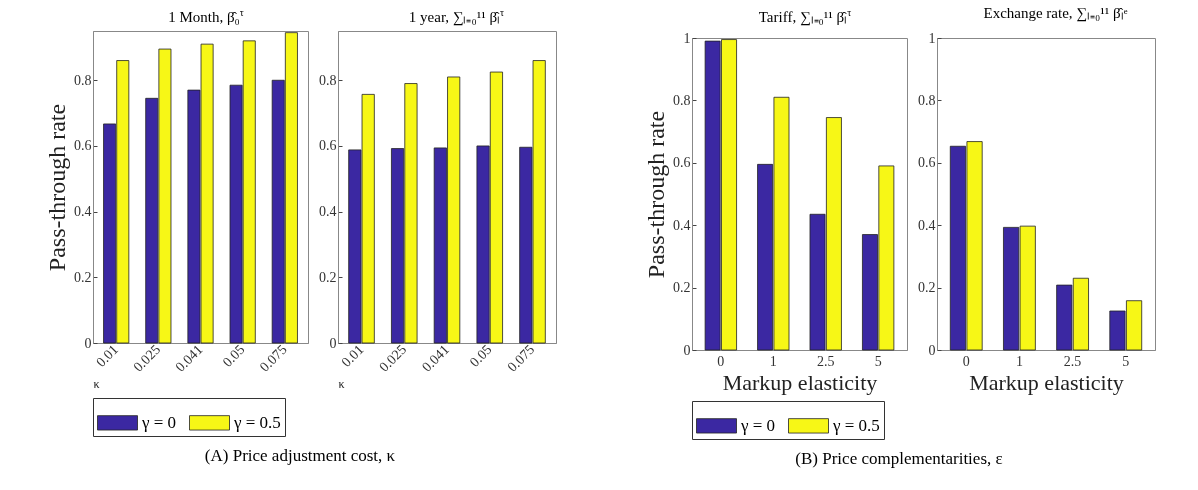 Image resolution: width=1198 pixels, height=490 pixels. What do you see at coordinates (1055, 14) in the screenshot?
I see `chart-title: Exchange rate, ∑ₗ₌₀¹¹ β̂ₗᵉ` at bounding box center [1055, 14].